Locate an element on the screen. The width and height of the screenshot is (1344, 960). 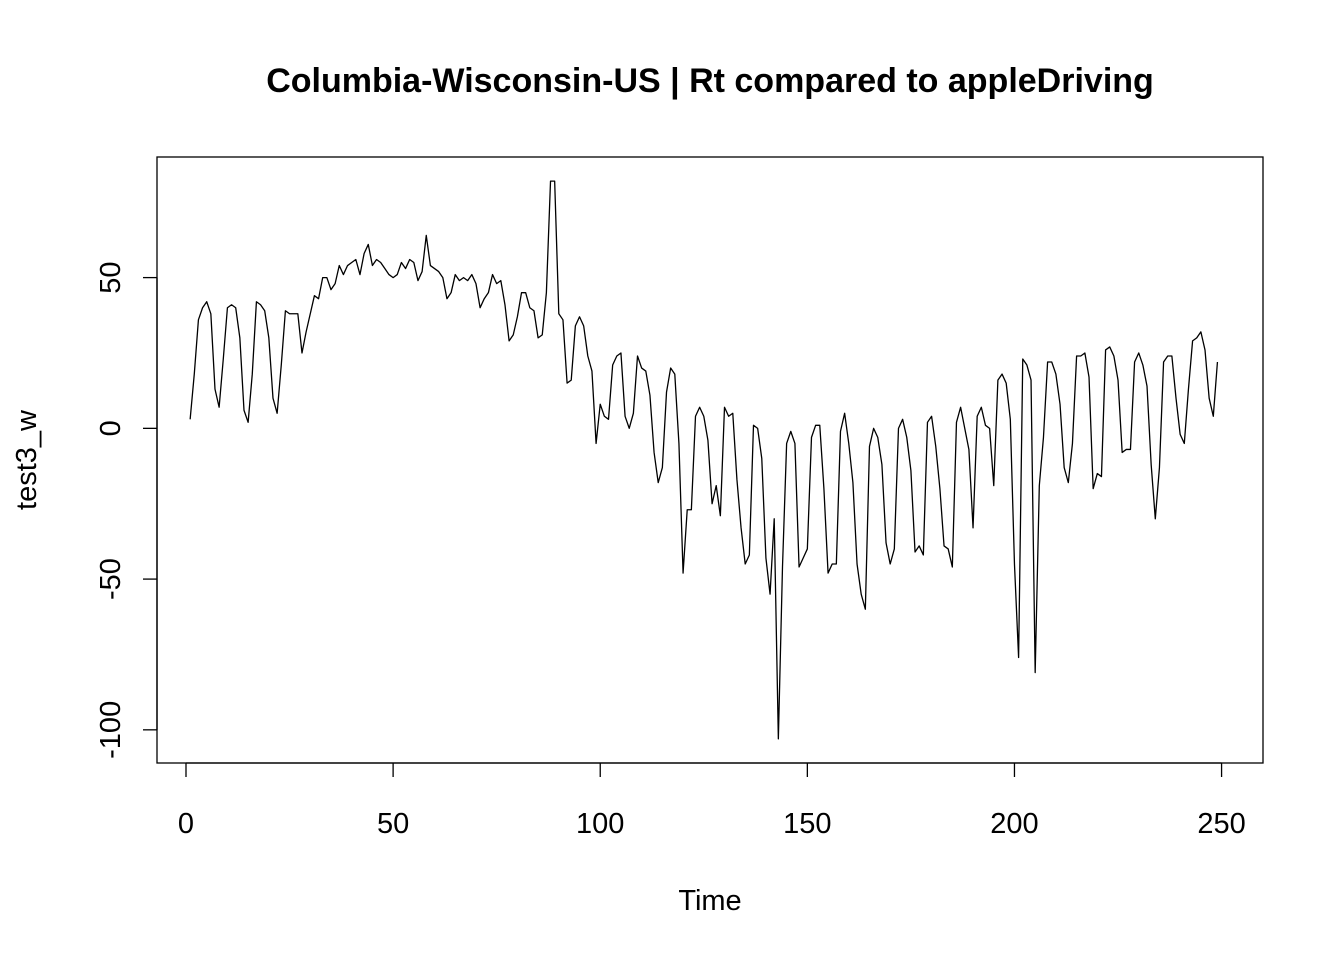
x-tick-label: 200 is located at coordinates (1014, 824).